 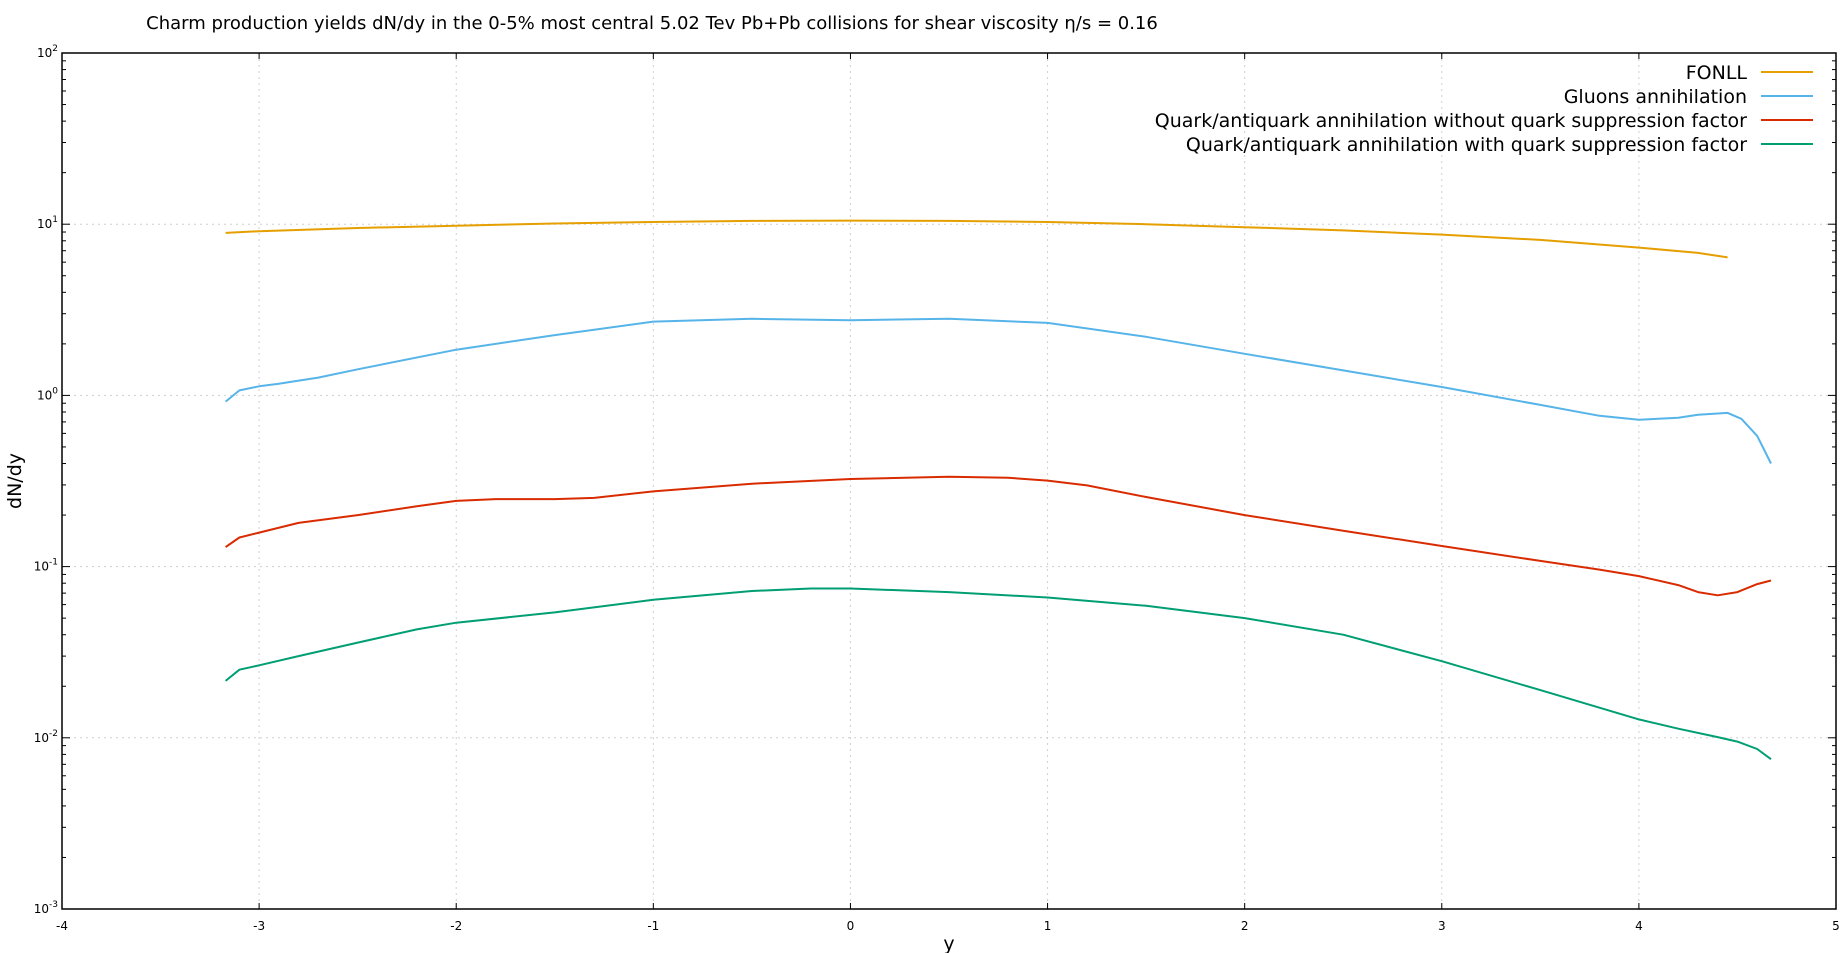 What do you see at coordinates (1639, 926) in the screenshot?
I see `x-tick-label: 4` at bounding box center [1639, 926].